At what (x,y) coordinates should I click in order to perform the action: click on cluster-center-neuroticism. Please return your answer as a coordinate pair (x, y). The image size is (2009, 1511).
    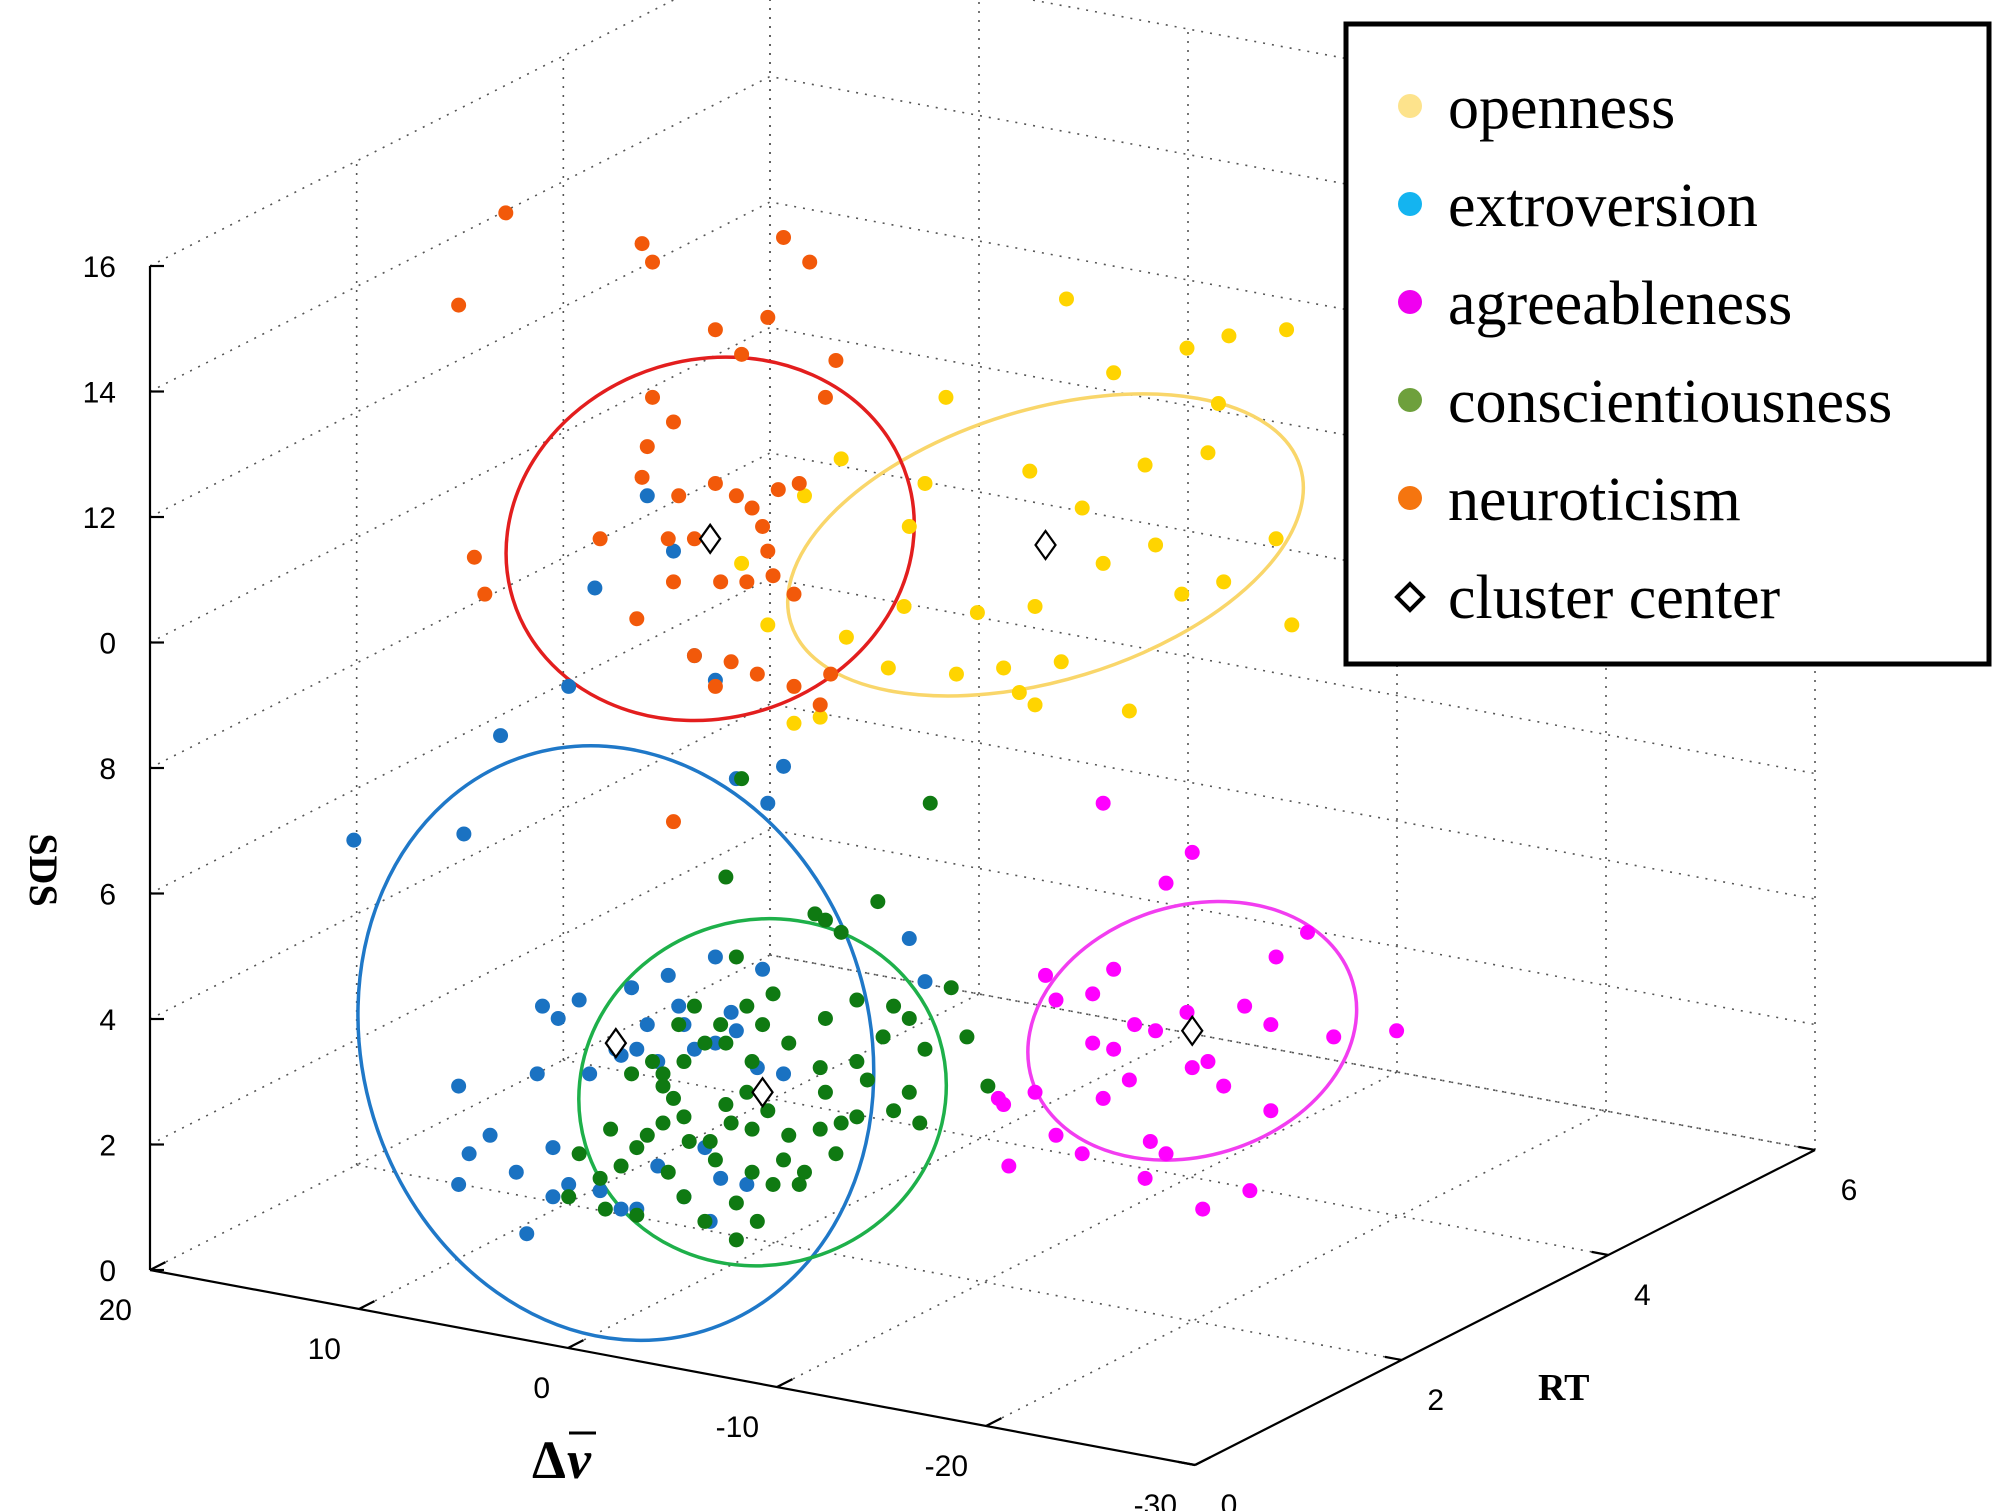
    Looking at the image, I should click on (710, 538).